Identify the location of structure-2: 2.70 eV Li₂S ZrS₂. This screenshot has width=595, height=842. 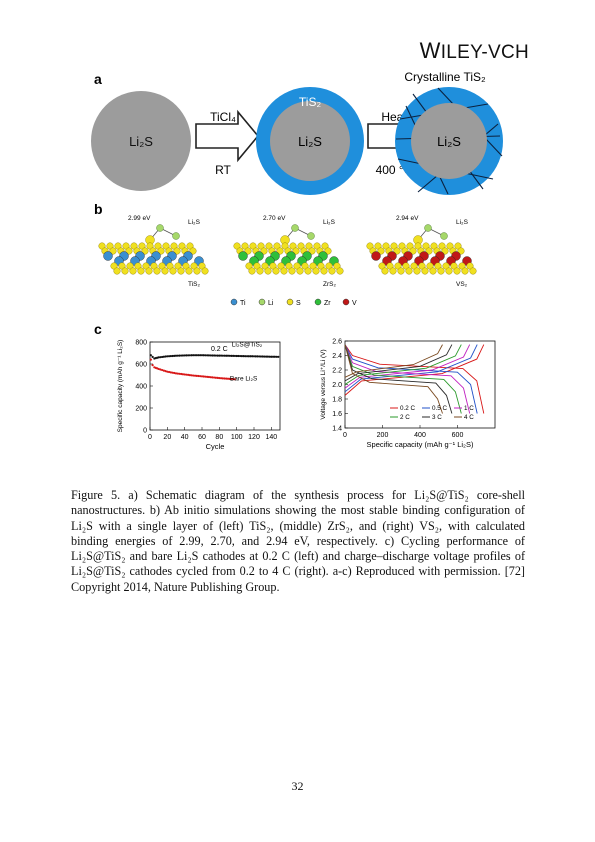
(288, 251).